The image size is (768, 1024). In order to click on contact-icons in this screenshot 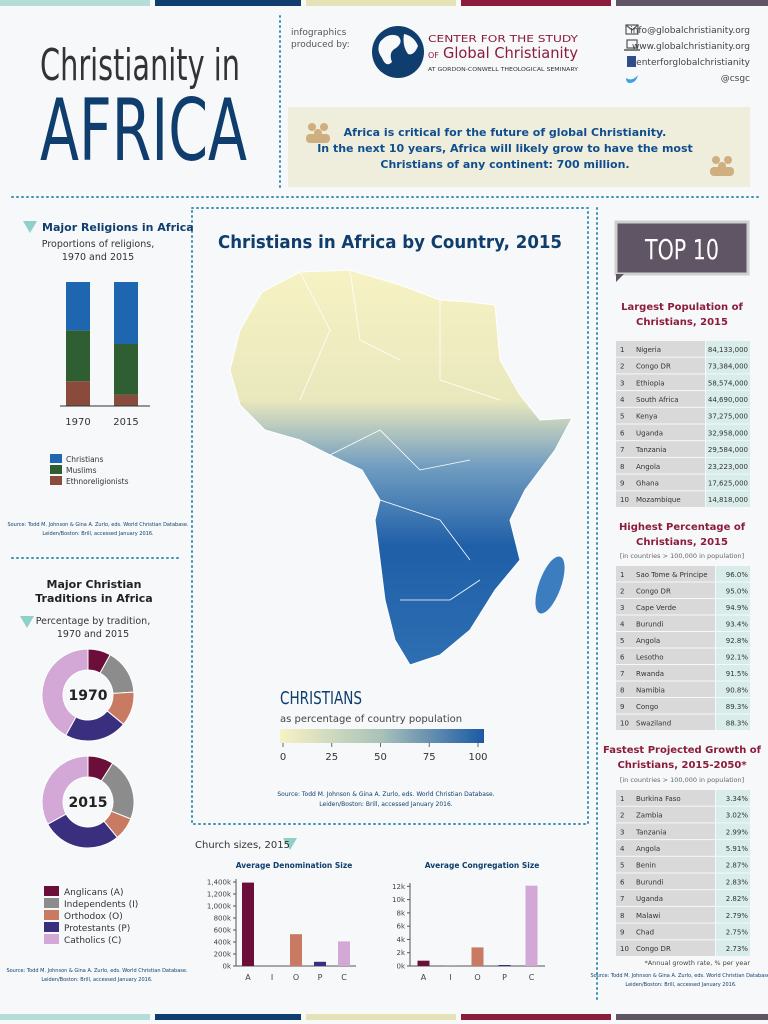, I will do `click(632, 53)`.